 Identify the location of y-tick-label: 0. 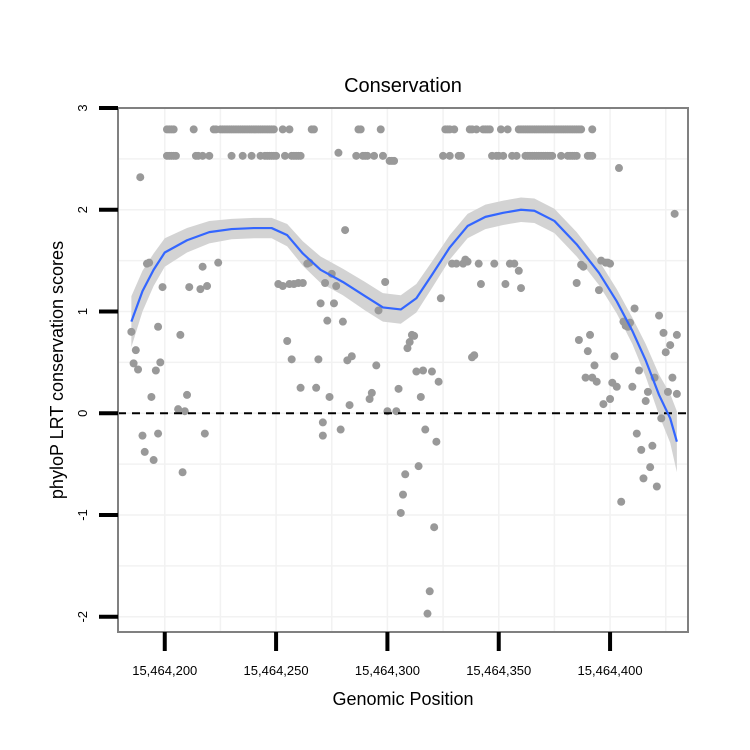
(82, 413).